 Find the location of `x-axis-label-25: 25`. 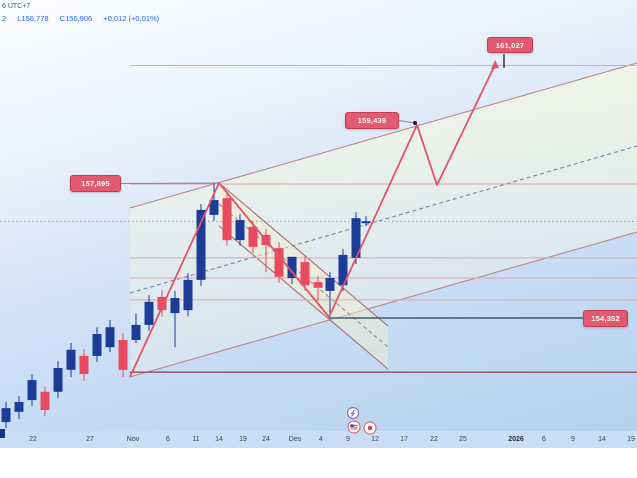

x-axis-label-25: 25 is located at coordinates (463, 439).